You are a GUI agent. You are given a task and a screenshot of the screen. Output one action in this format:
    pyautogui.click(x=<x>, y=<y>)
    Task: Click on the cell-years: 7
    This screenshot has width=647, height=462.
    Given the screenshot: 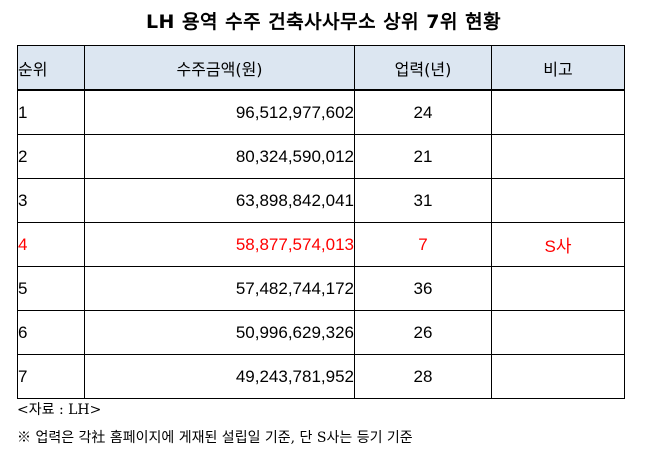 What is the action you would take?
    pyautogui.click(x=423, y=244)
    